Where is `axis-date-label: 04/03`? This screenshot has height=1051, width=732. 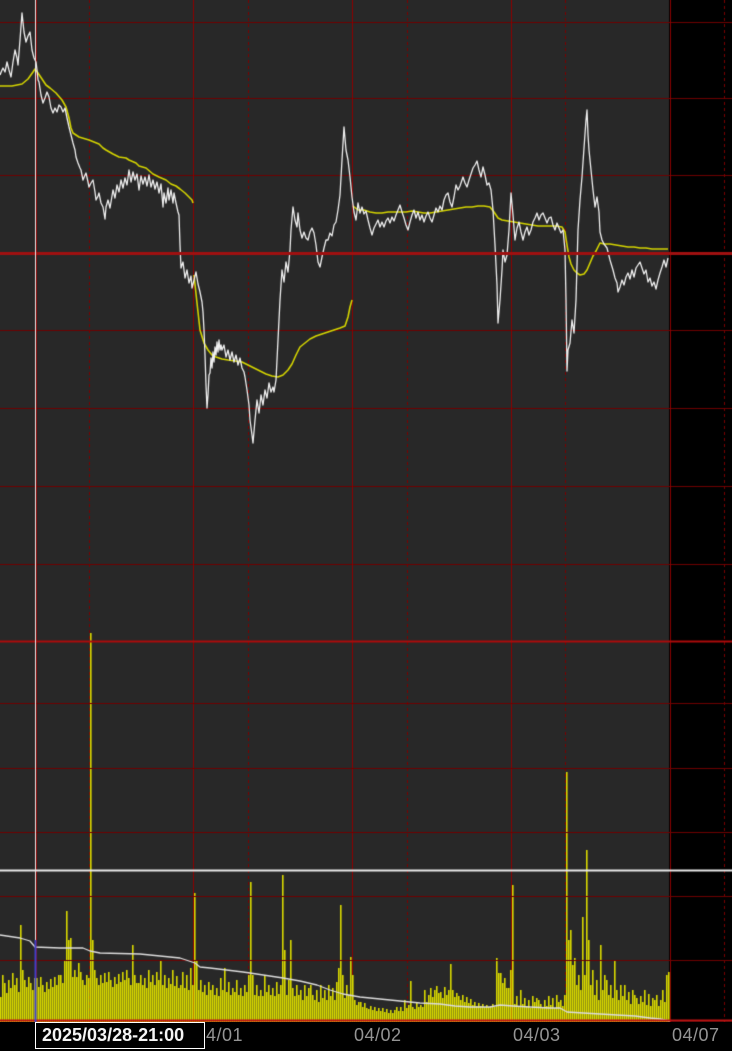 axis-date-label: 04/03 is located at coordinates (537, 1035).